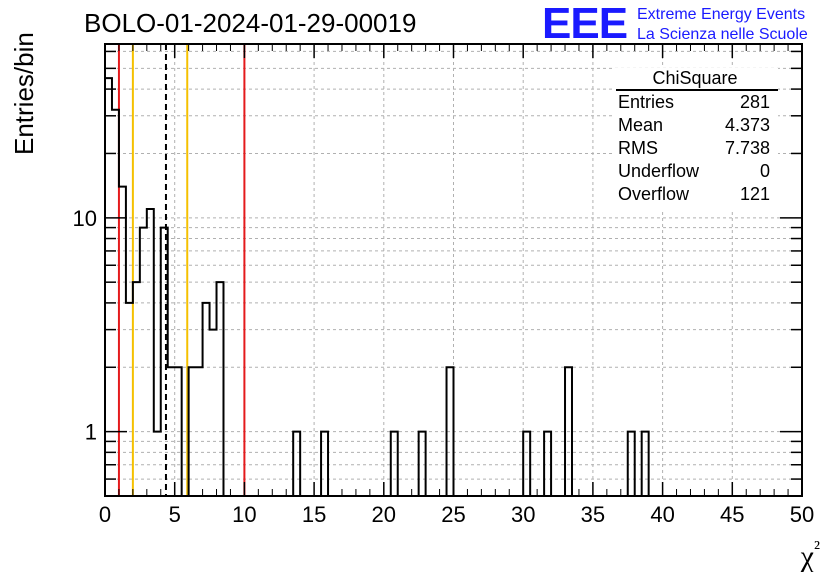 The height and width of the screenshot is (572, 836). Describe the element at coordinates (754, 102) in the screenshot. I see `stats-value: 281` at that location.